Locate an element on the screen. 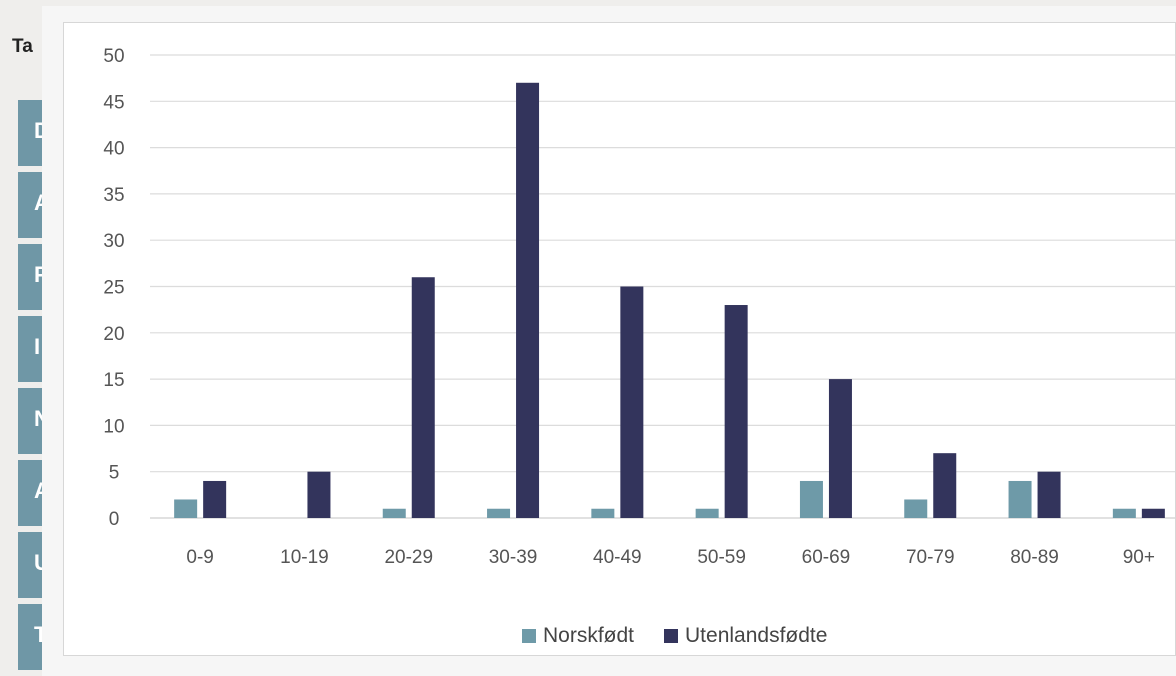  x-tick-label: 90+ is located at coordinates (1139, 557).